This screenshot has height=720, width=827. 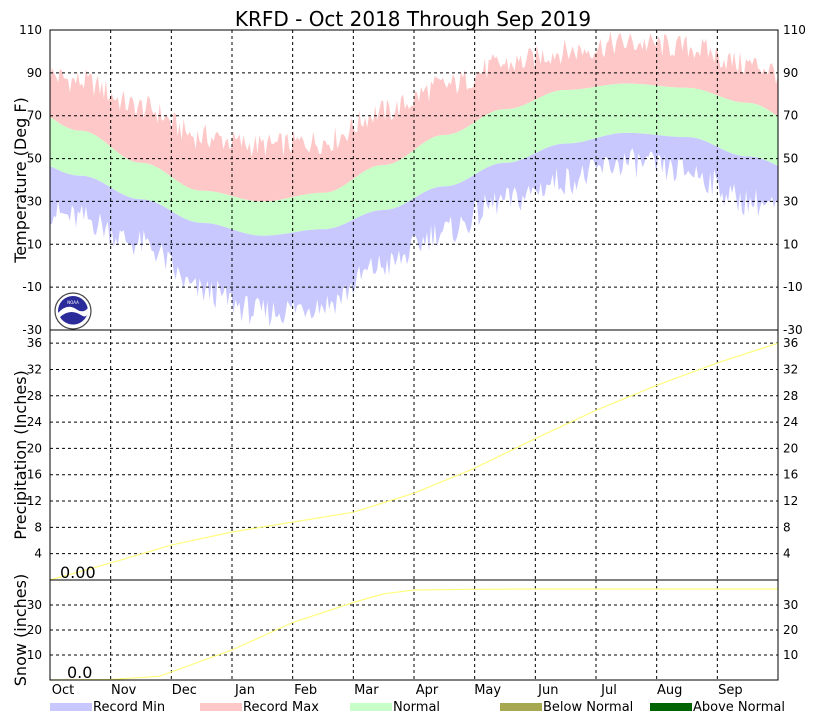 What do you see at coordinates (487, 690) in the screenshot?
I see `x-tick-label: May` at bounding box center [487, 690].